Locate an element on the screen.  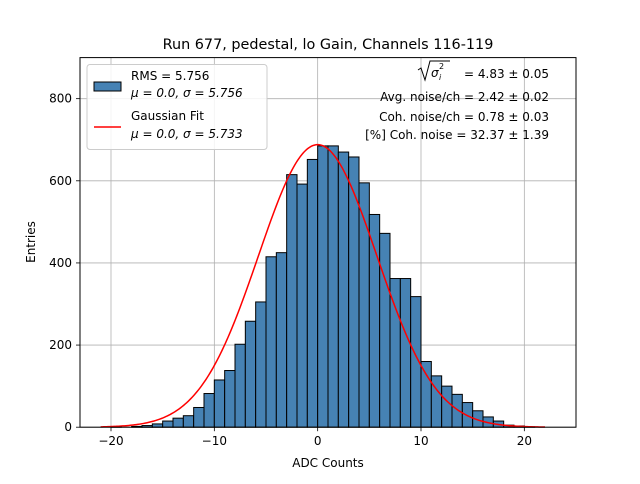
legend-fit-stats: μ = 0.0, σ = 5.733 is located at coordinates (186, 134).